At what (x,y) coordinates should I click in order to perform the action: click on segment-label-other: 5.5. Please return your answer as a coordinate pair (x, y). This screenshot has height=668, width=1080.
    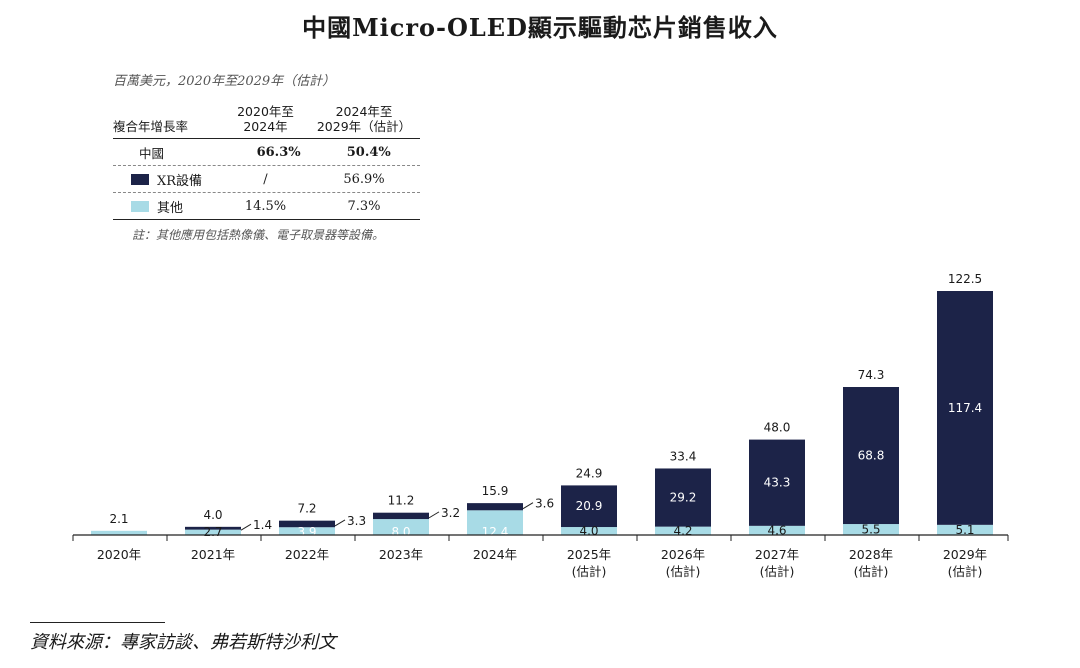
    Looking at the image, I should click on (870, 530).